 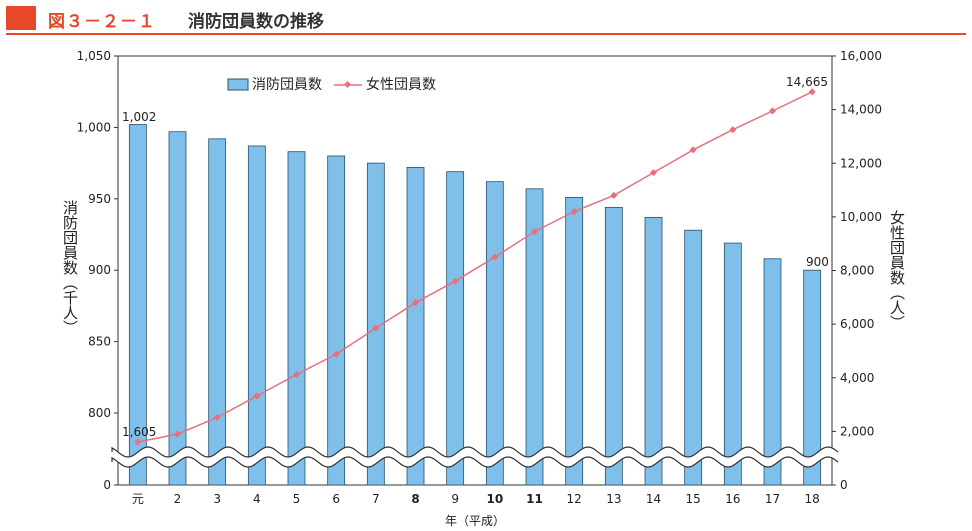 What do you see at coordinates (653, 499) in the screenshot?
I see `x-tick-label: 14` at bounding box center [653, 499].